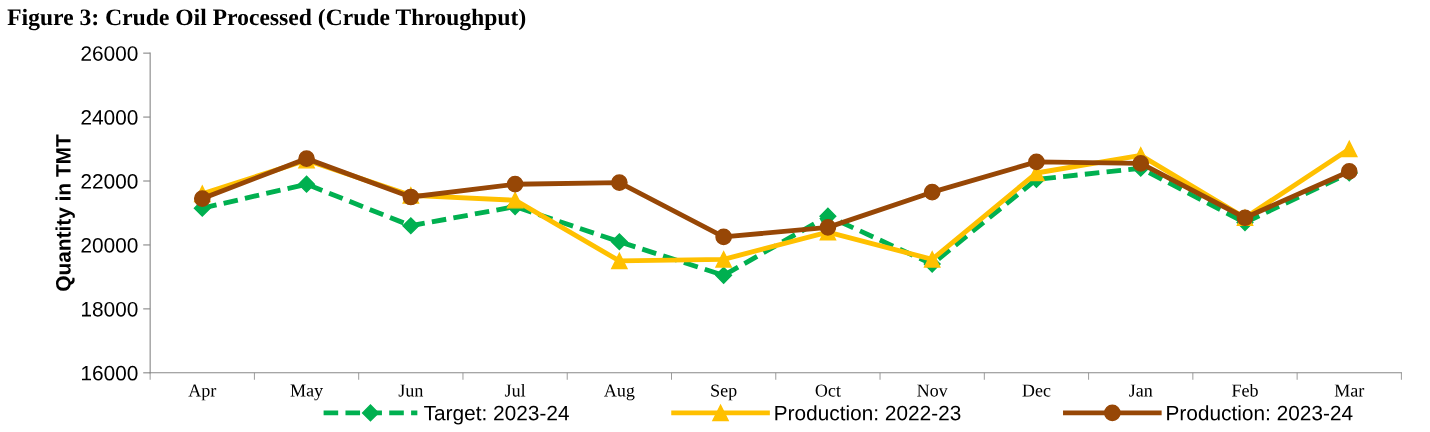  Describe the element at coordinates (1244, 390) in the screenshot. I see `x-tick-label: Feb` at that location.